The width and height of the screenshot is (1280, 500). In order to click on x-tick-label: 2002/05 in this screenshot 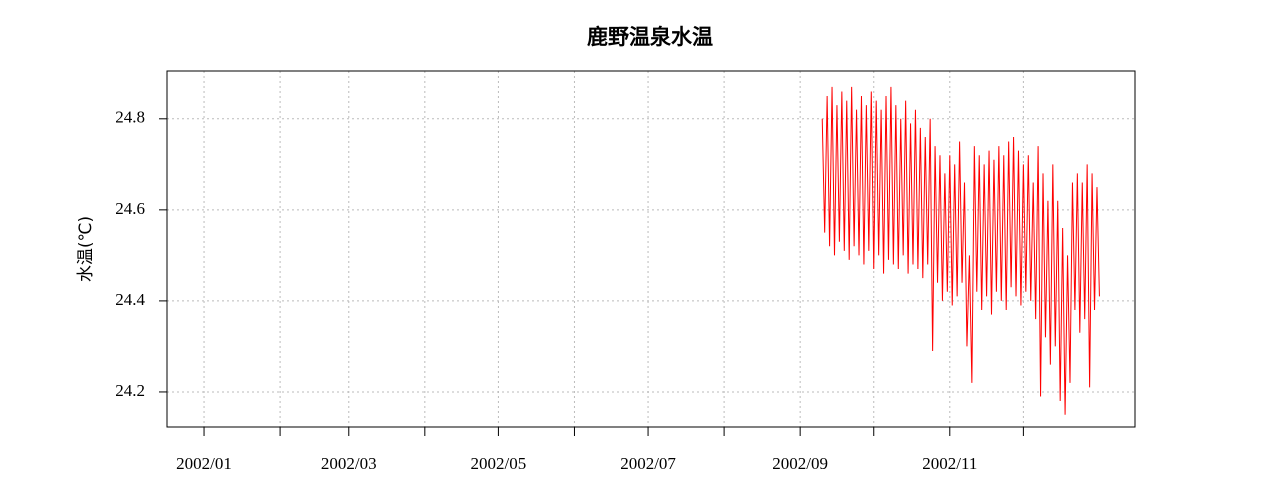, I will do `click(499, 463)`.